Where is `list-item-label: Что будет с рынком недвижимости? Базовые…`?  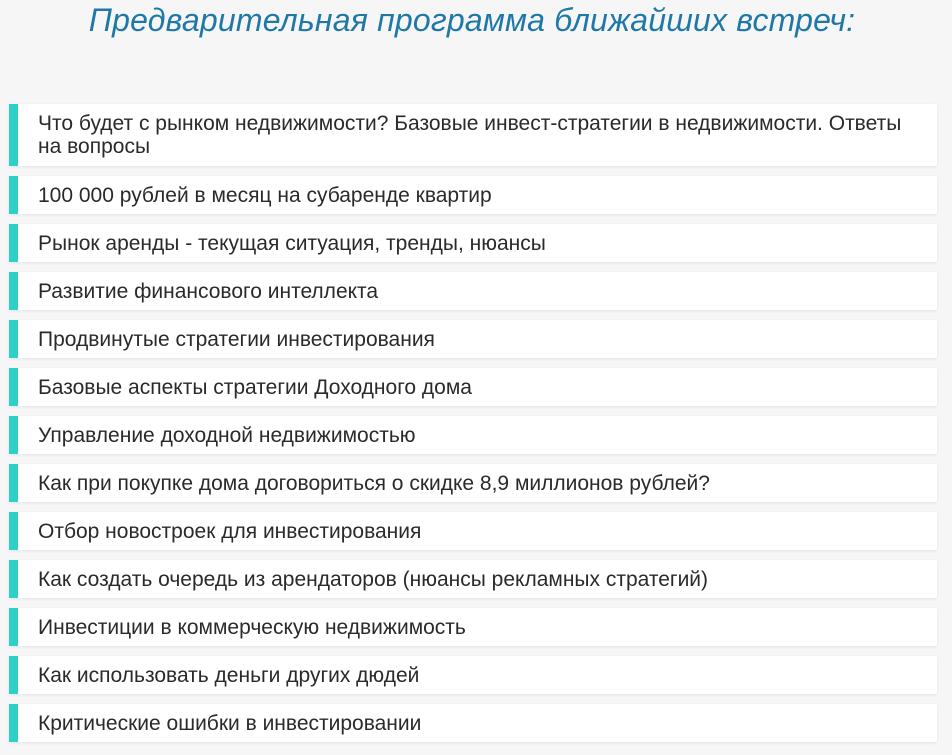 list-item-label: Что будет с рынком недвижимости? Базовые… is located at coordinates (470, 135).